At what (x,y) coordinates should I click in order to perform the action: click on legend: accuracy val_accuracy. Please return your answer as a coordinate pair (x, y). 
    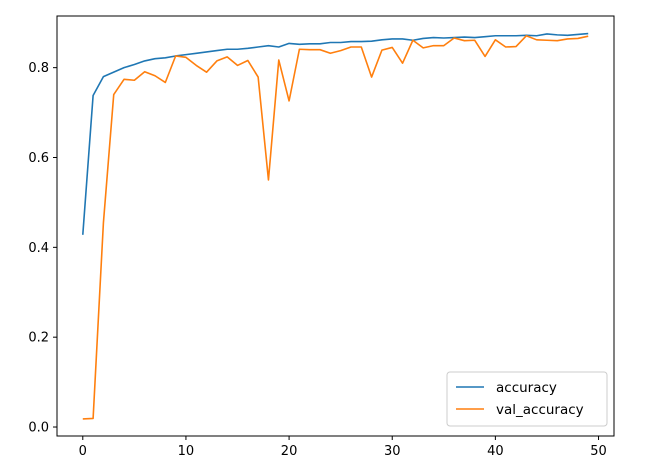
    Looking at the image, I should click on (527, 399).